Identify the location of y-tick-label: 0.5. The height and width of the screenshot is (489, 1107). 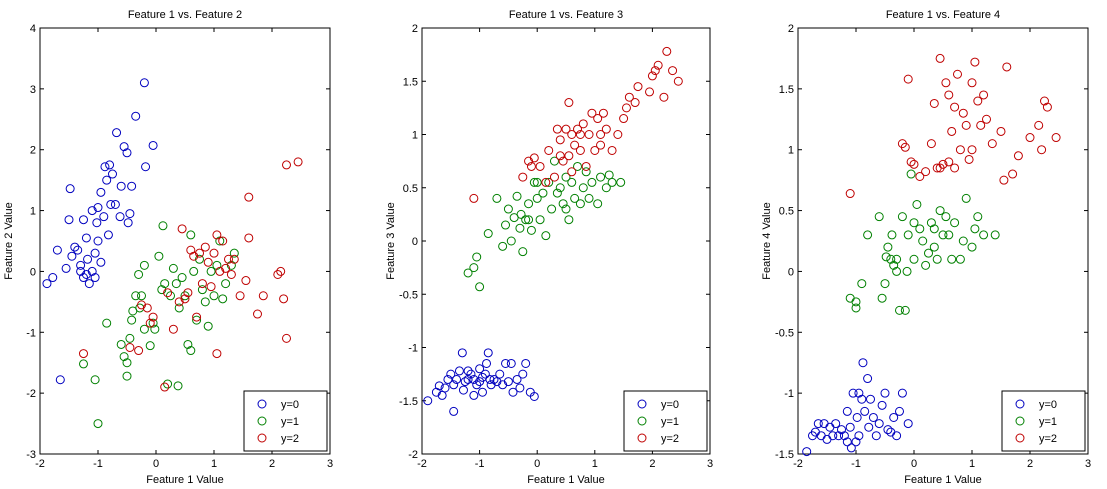
(786, 212).